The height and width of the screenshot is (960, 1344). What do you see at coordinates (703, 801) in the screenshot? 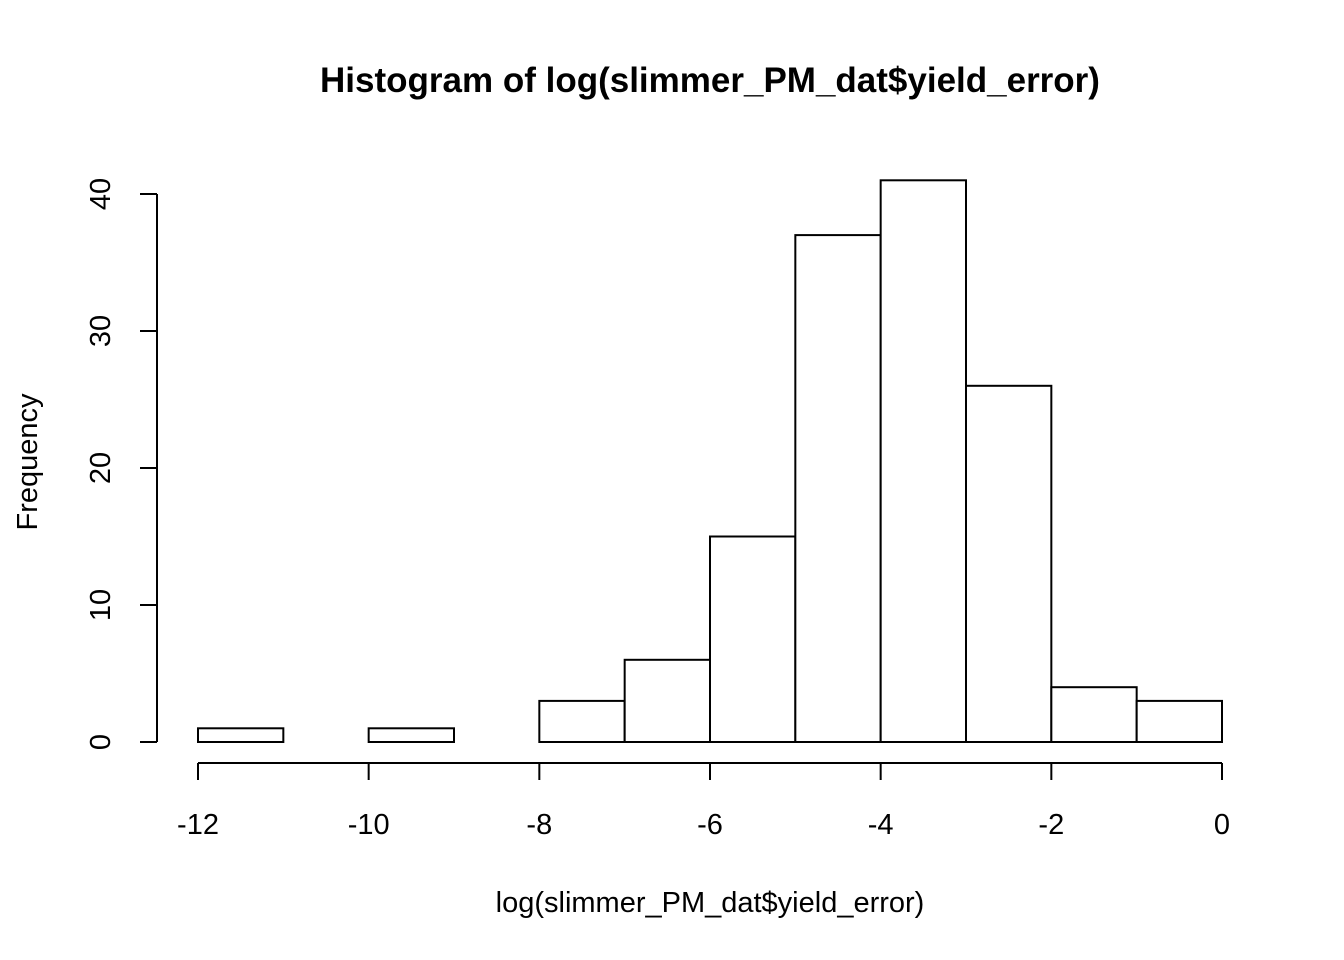
I see `x-axis: -12 -10 -8 -6 -4 -2 0` at bounding box center [703, 801].